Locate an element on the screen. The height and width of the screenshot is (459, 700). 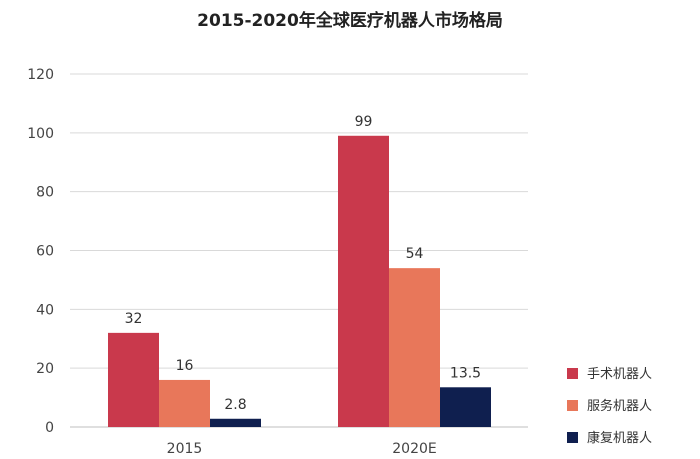
y-tick-label: 120 is located at coordinates (40, 75).